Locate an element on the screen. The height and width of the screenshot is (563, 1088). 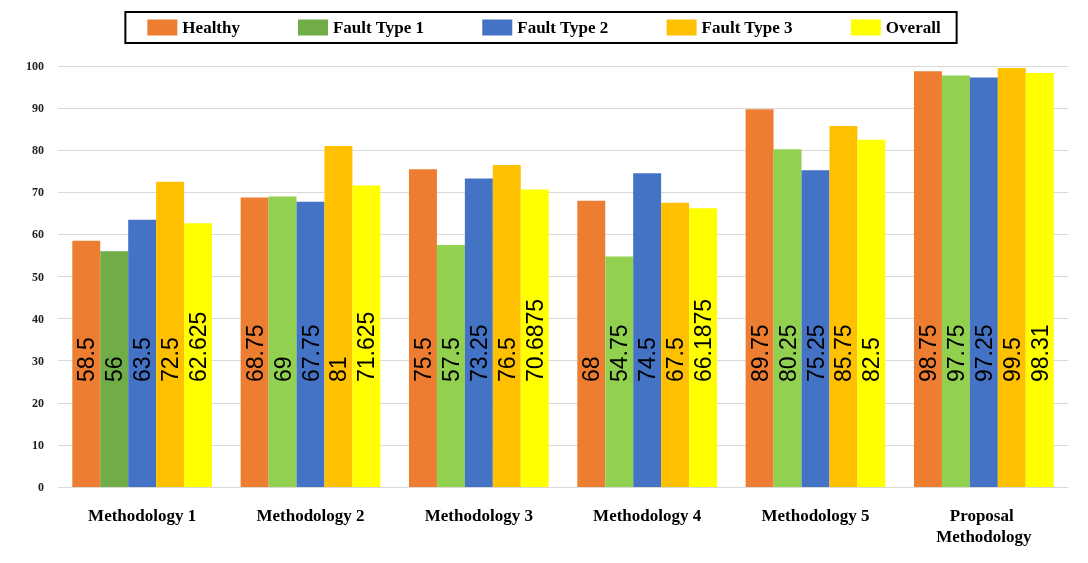
data-label: 67.5 is located at coordinates (675, 359).